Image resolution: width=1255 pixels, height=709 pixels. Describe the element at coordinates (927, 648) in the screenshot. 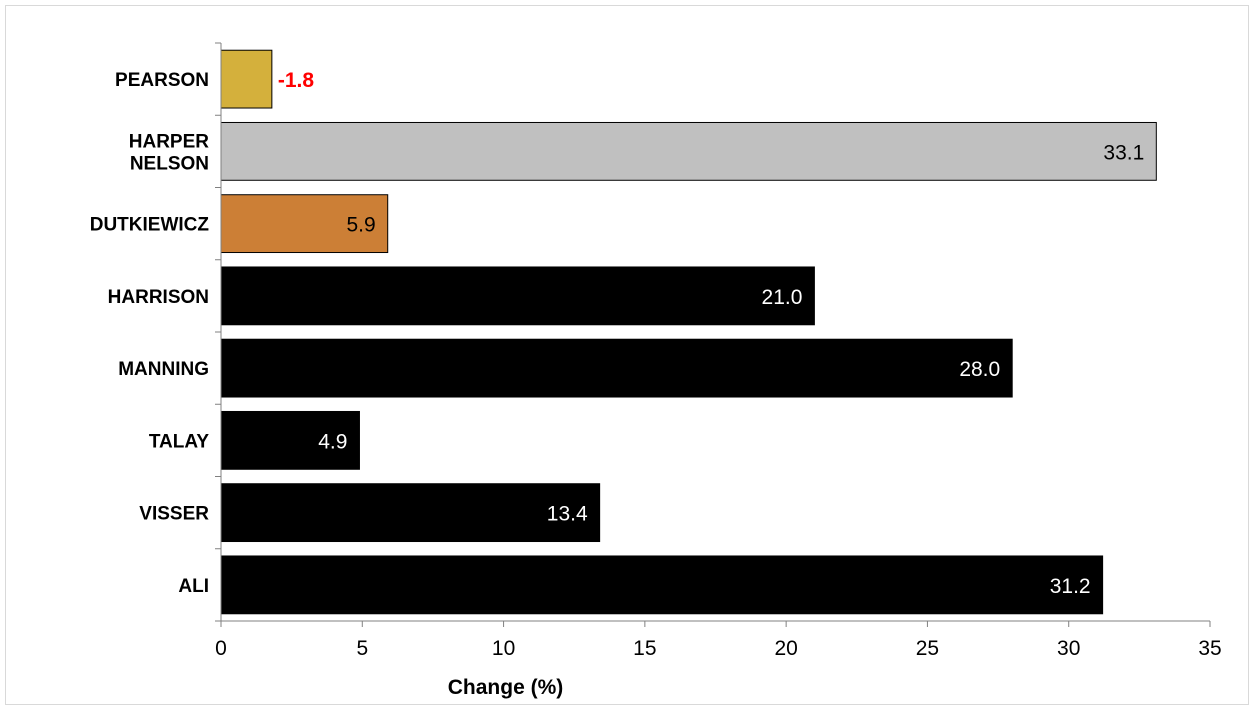

I see `x-tick-label: 25` at that location.